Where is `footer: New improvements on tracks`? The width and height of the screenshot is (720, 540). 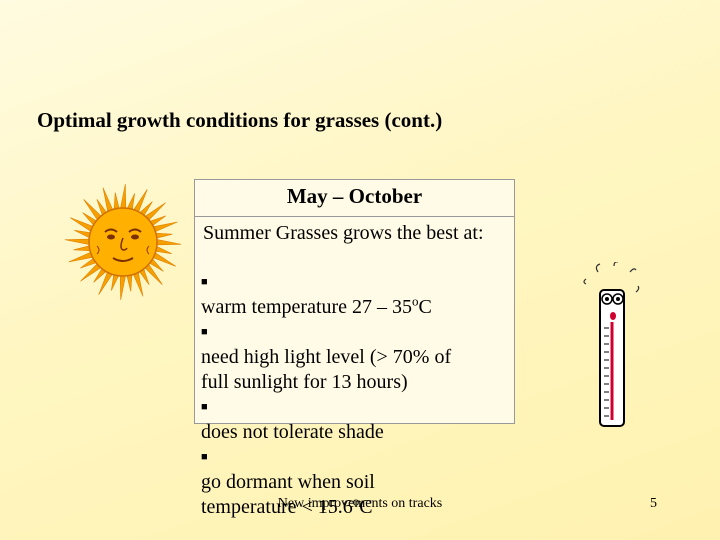
footer: New improvements on tracks is located at coordinates (360, 503).